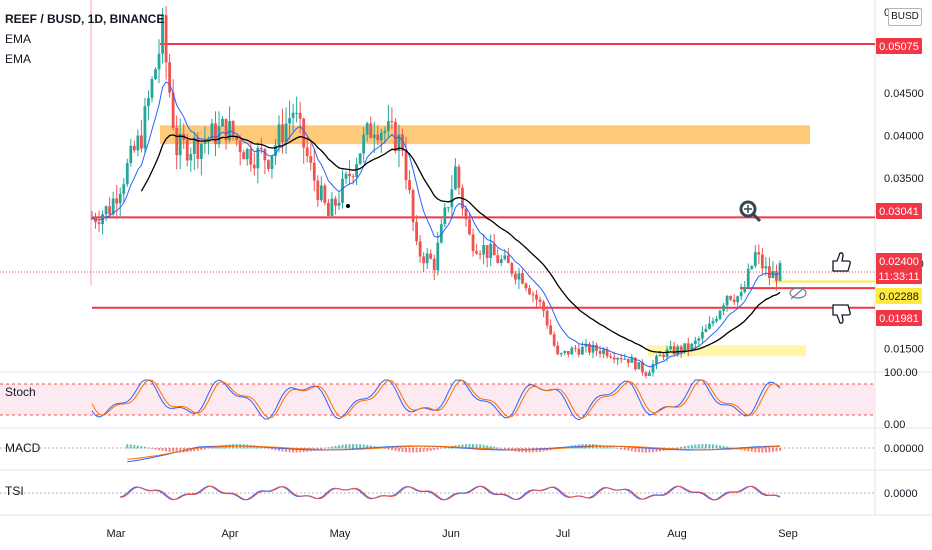 Image resolution: width=932 pixels, height=550 pixels. What do you see at coordinates (14, 491) in the screenshot?
I see `tsi-pane-label: TSI` at bounding box center [14, 491].